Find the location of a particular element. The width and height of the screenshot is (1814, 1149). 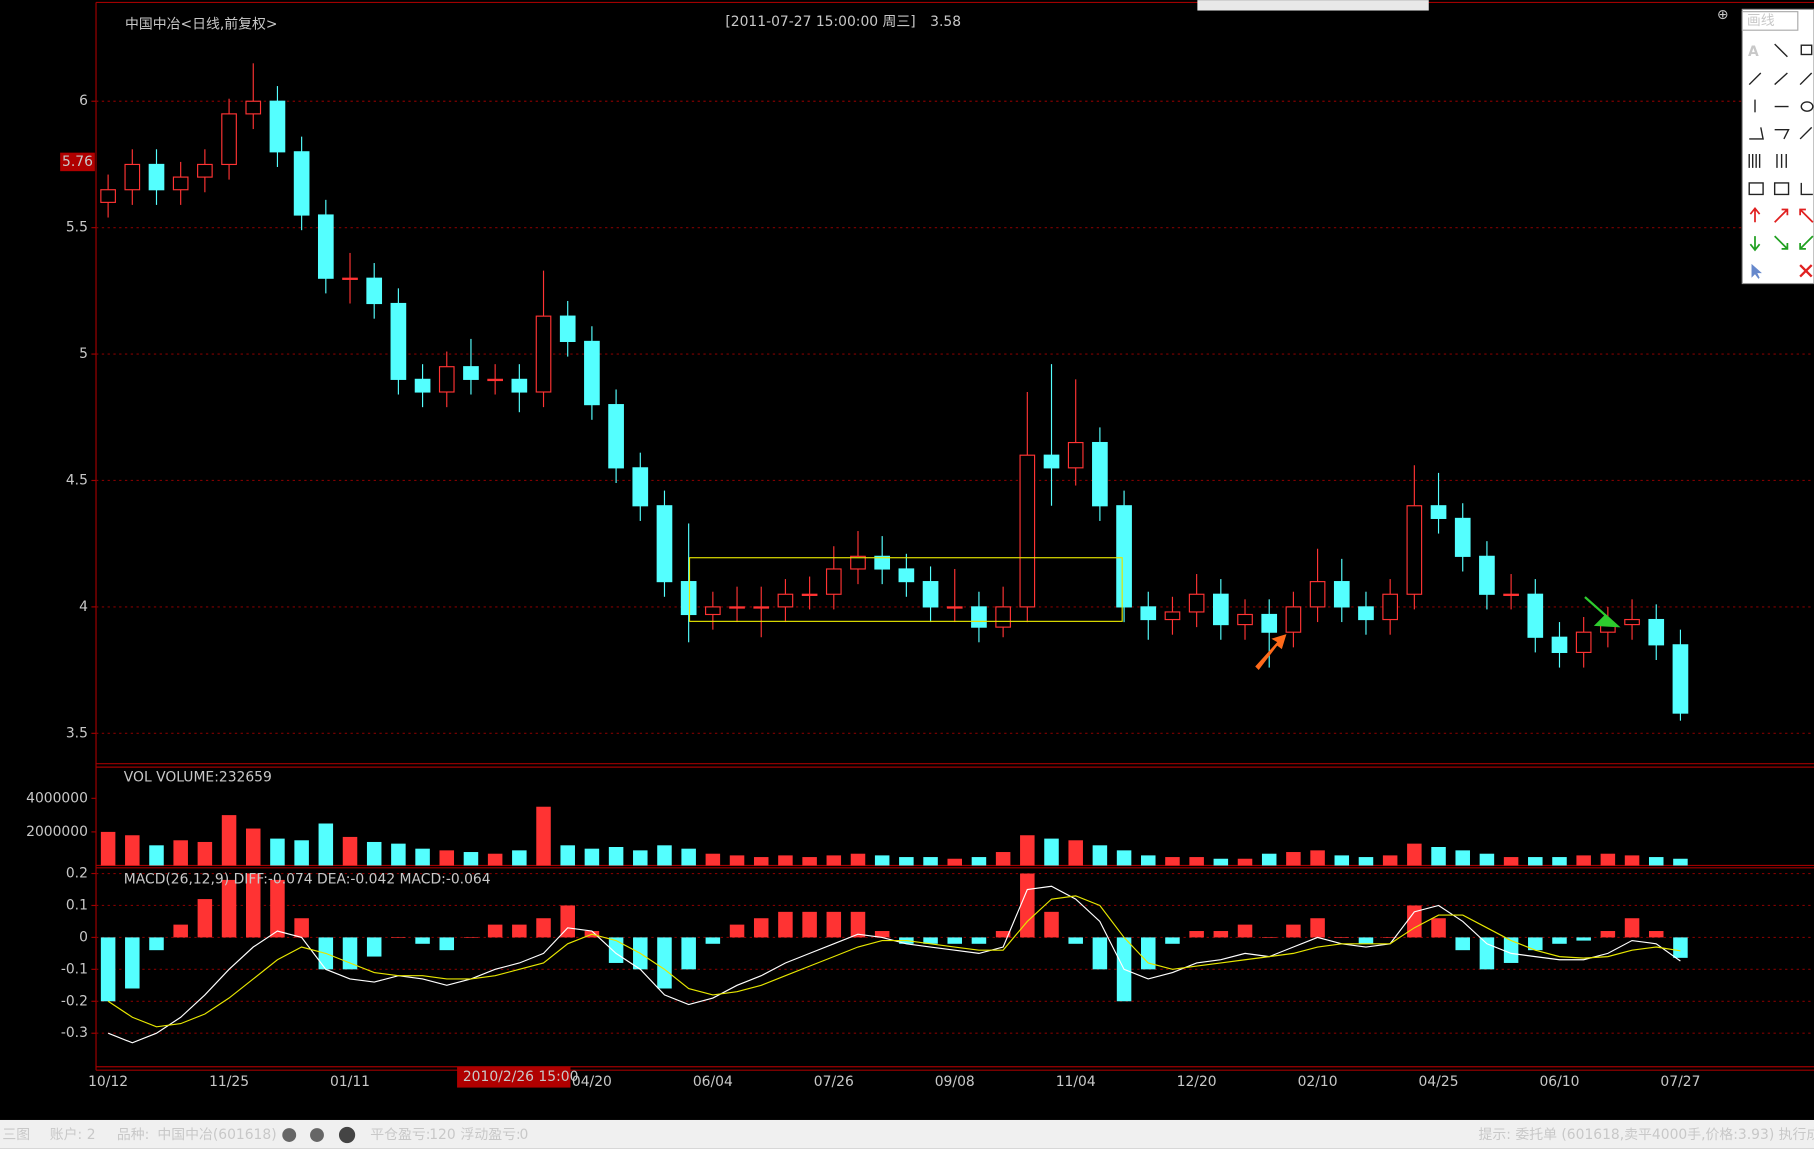

arrow-annotation is located at coordinates (1602, 612).